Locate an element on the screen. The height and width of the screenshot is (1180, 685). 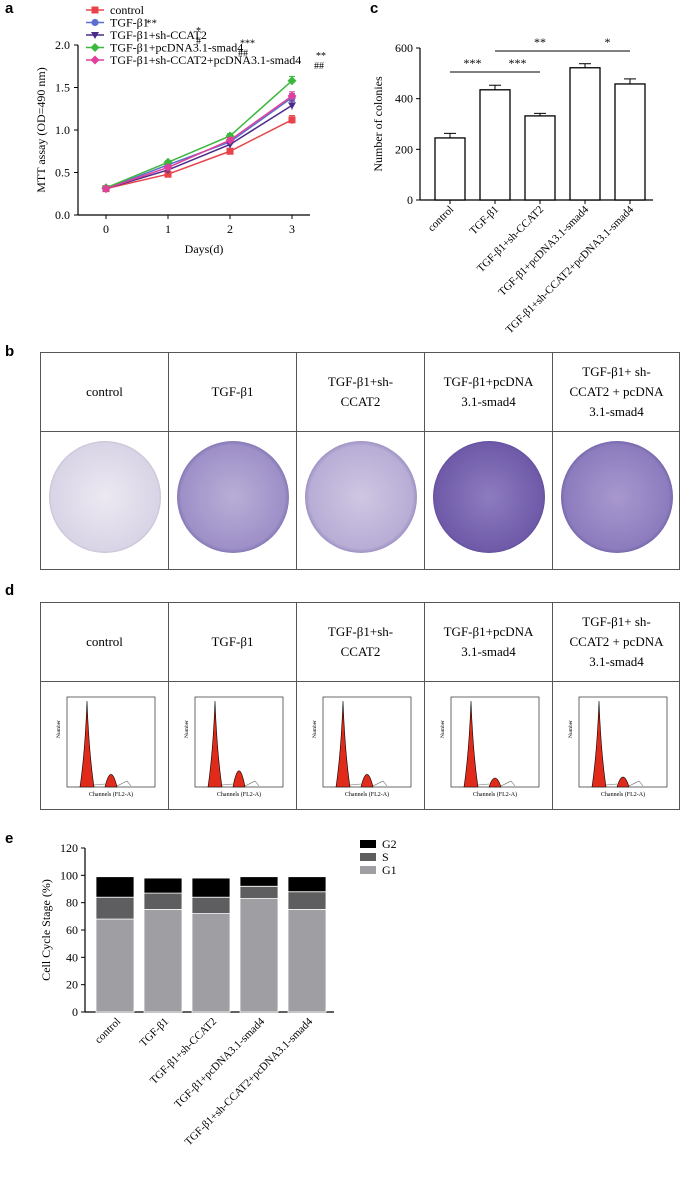
significance-mark: *** is located at coordinates (247, 44).